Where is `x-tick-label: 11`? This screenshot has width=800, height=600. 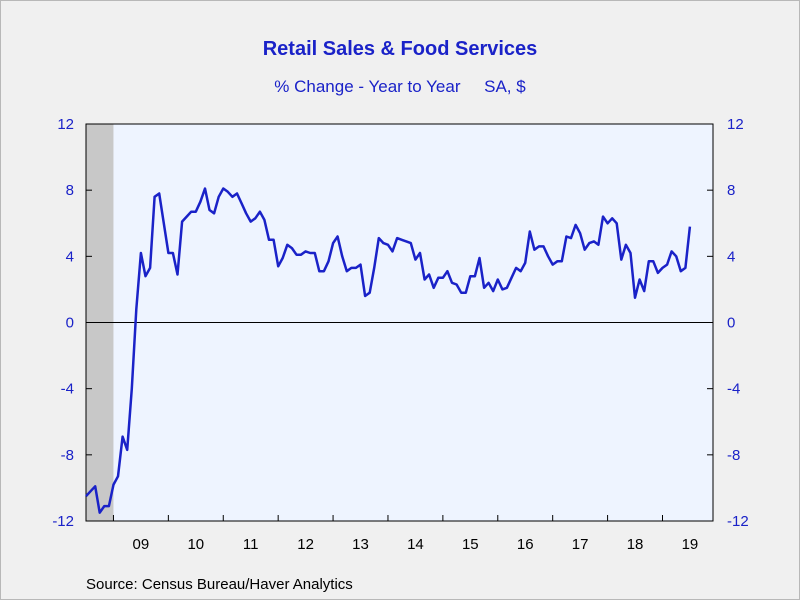 x-tick-label: 11 is located at coordinates (251, 544).